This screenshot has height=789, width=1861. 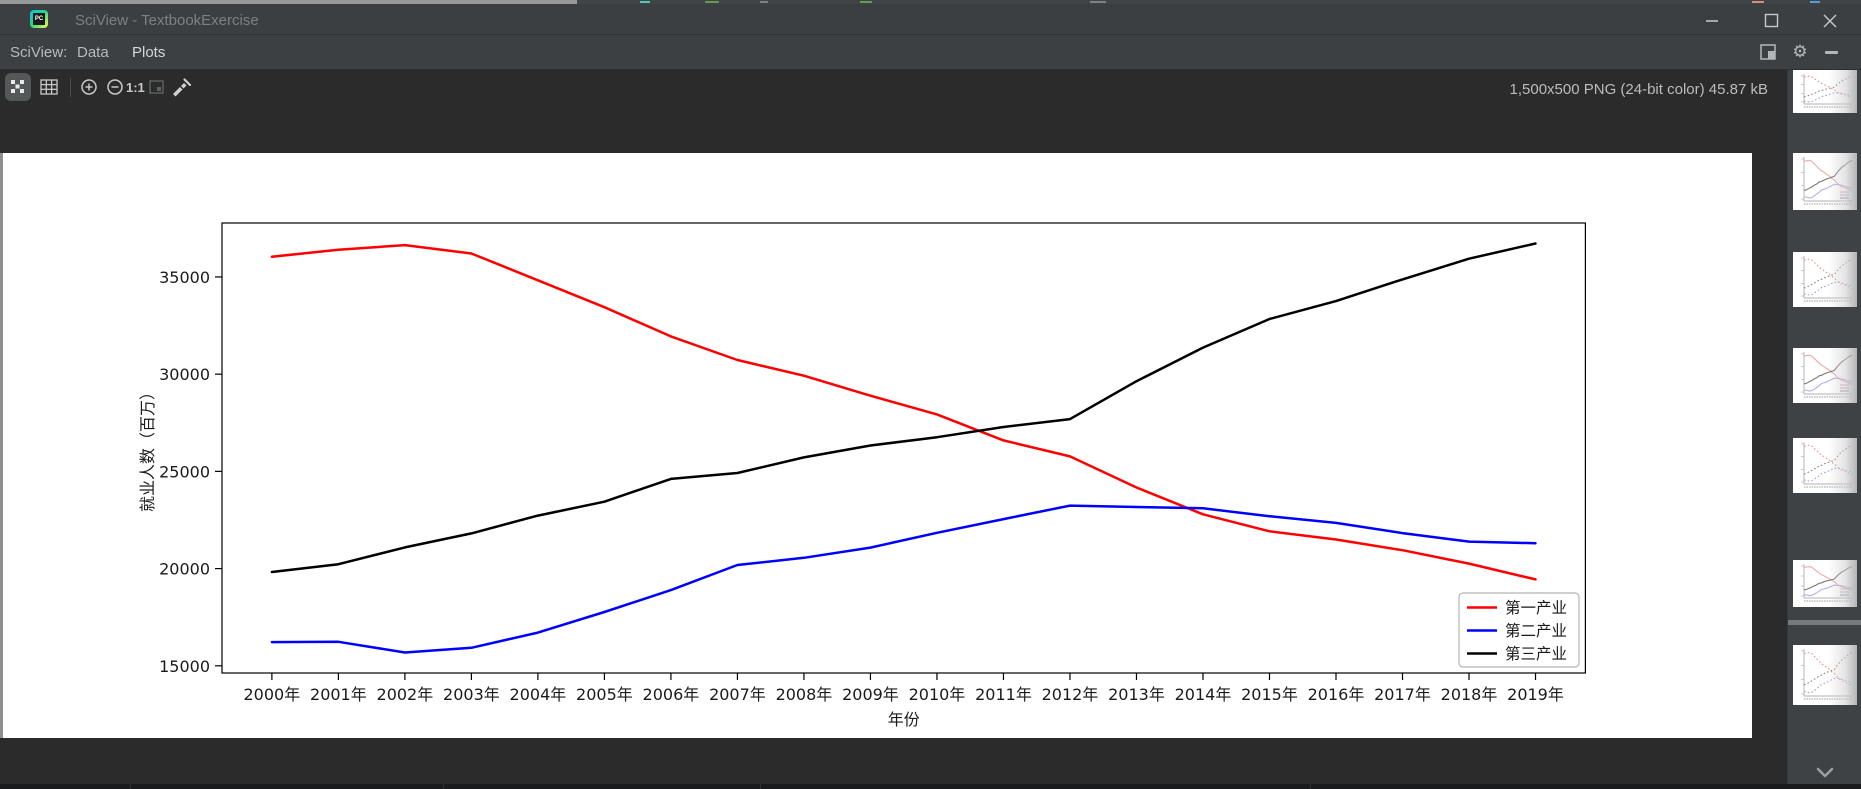 What do you see at coordinates (904, 719) in the screenshot?
I see `x-axis-label: 年份` at bounding box center [904, 719].